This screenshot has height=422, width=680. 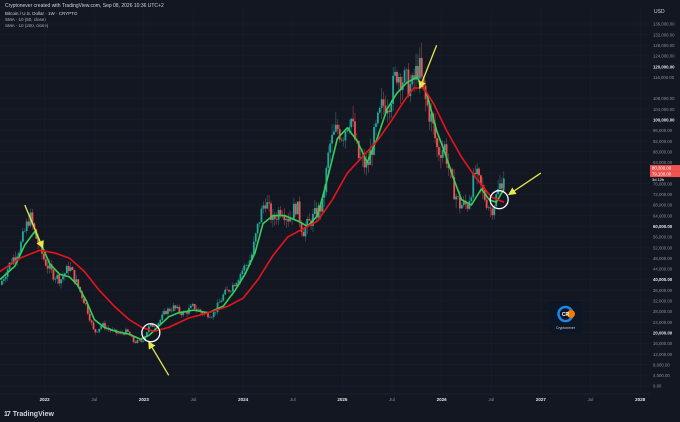 I want to click on price-tick-label: 124,000.00, so click(x=664, y=56).